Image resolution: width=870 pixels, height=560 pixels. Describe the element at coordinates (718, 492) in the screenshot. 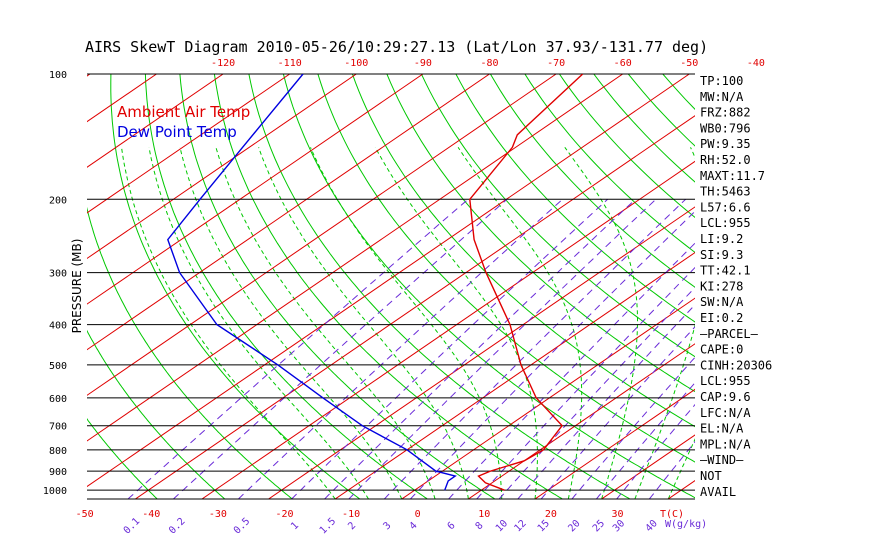

I see `index-item: AVAIL` at that location.